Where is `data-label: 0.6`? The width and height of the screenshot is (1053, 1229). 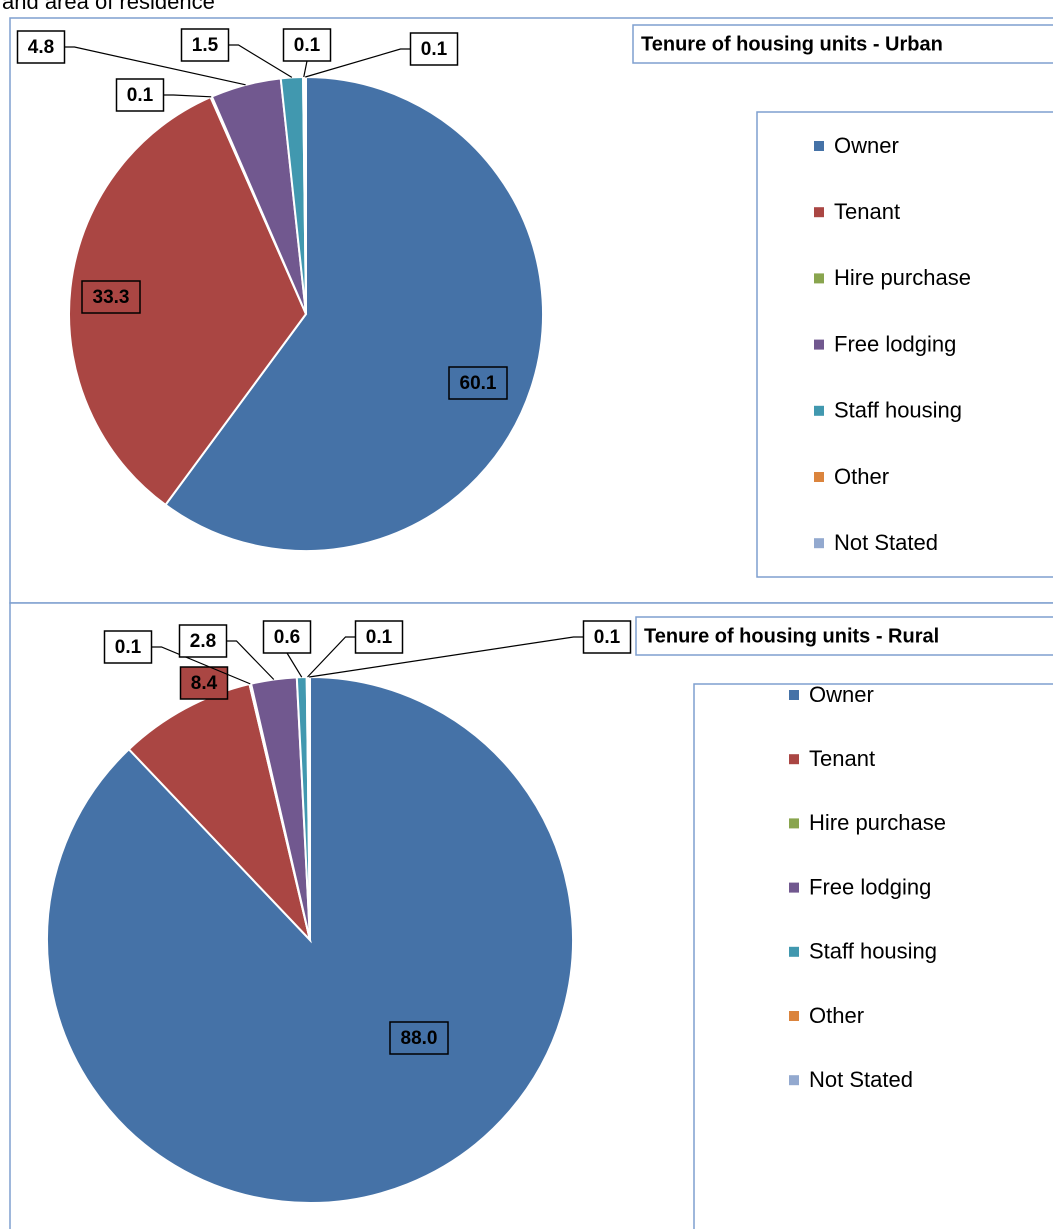 data-label: 0.6 is located at coordinates (287, 637).